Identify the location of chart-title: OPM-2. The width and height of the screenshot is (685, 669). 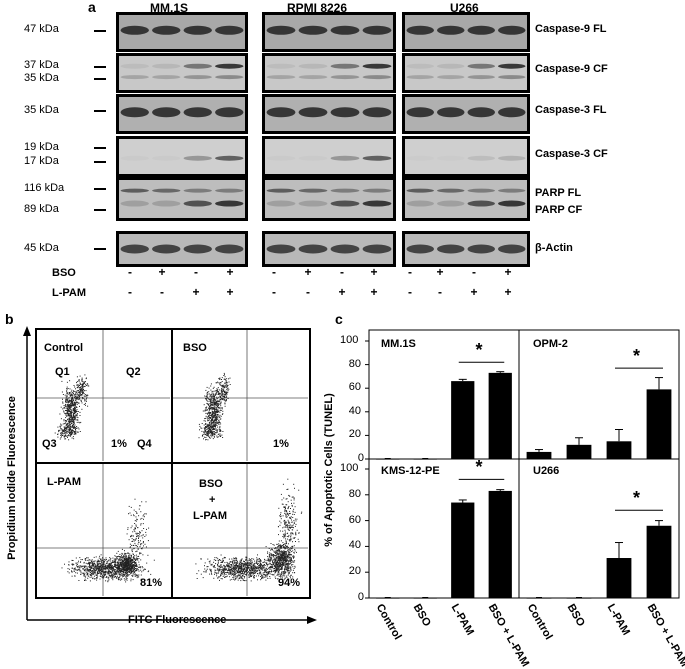
(550, 344).